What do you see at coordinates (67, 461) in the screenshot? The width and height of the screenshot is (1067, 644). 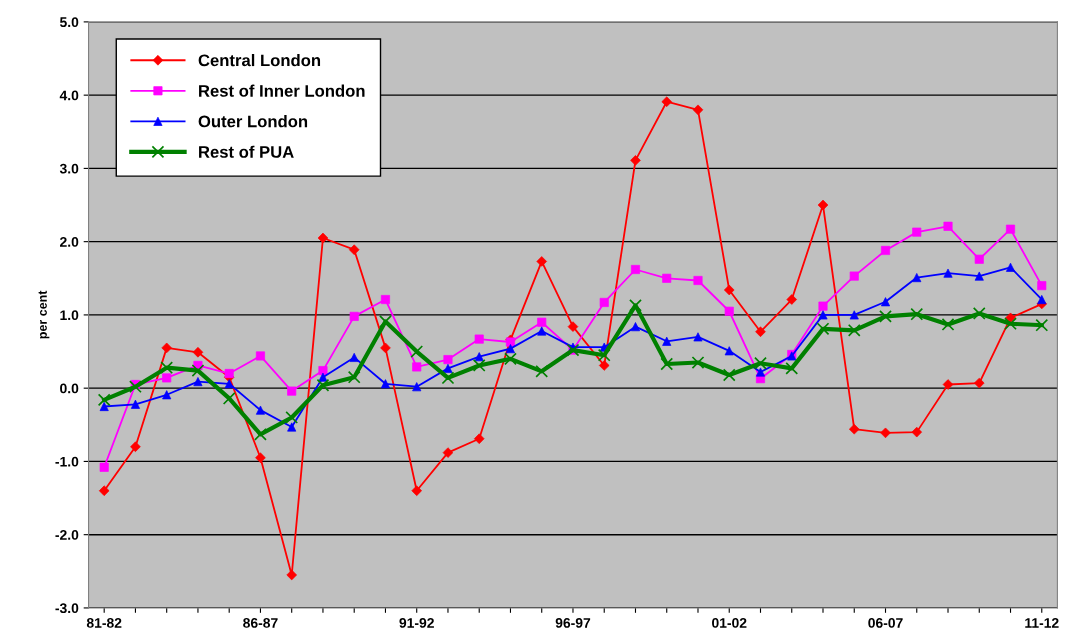 I see `y-tick-label: -1.0` at bounding box center [67, 461].